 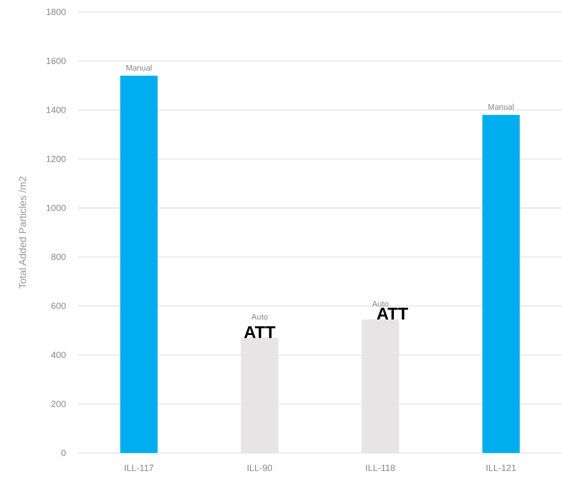 I want to click on x-tick-label: ILL-121, so click(x=501, y=468).